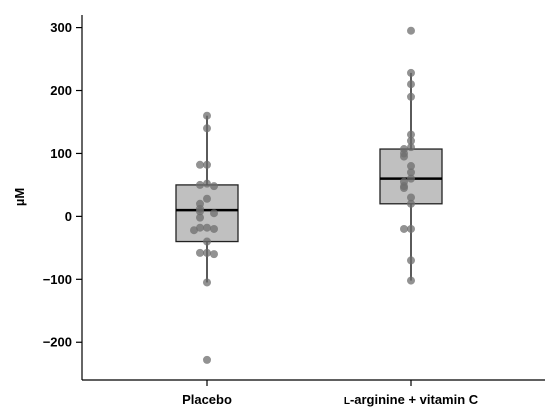  Describe the element at coordinates (411, 399) in the screenshot. I see `x-tick-label: L-arginine + vitamin C` at that location.